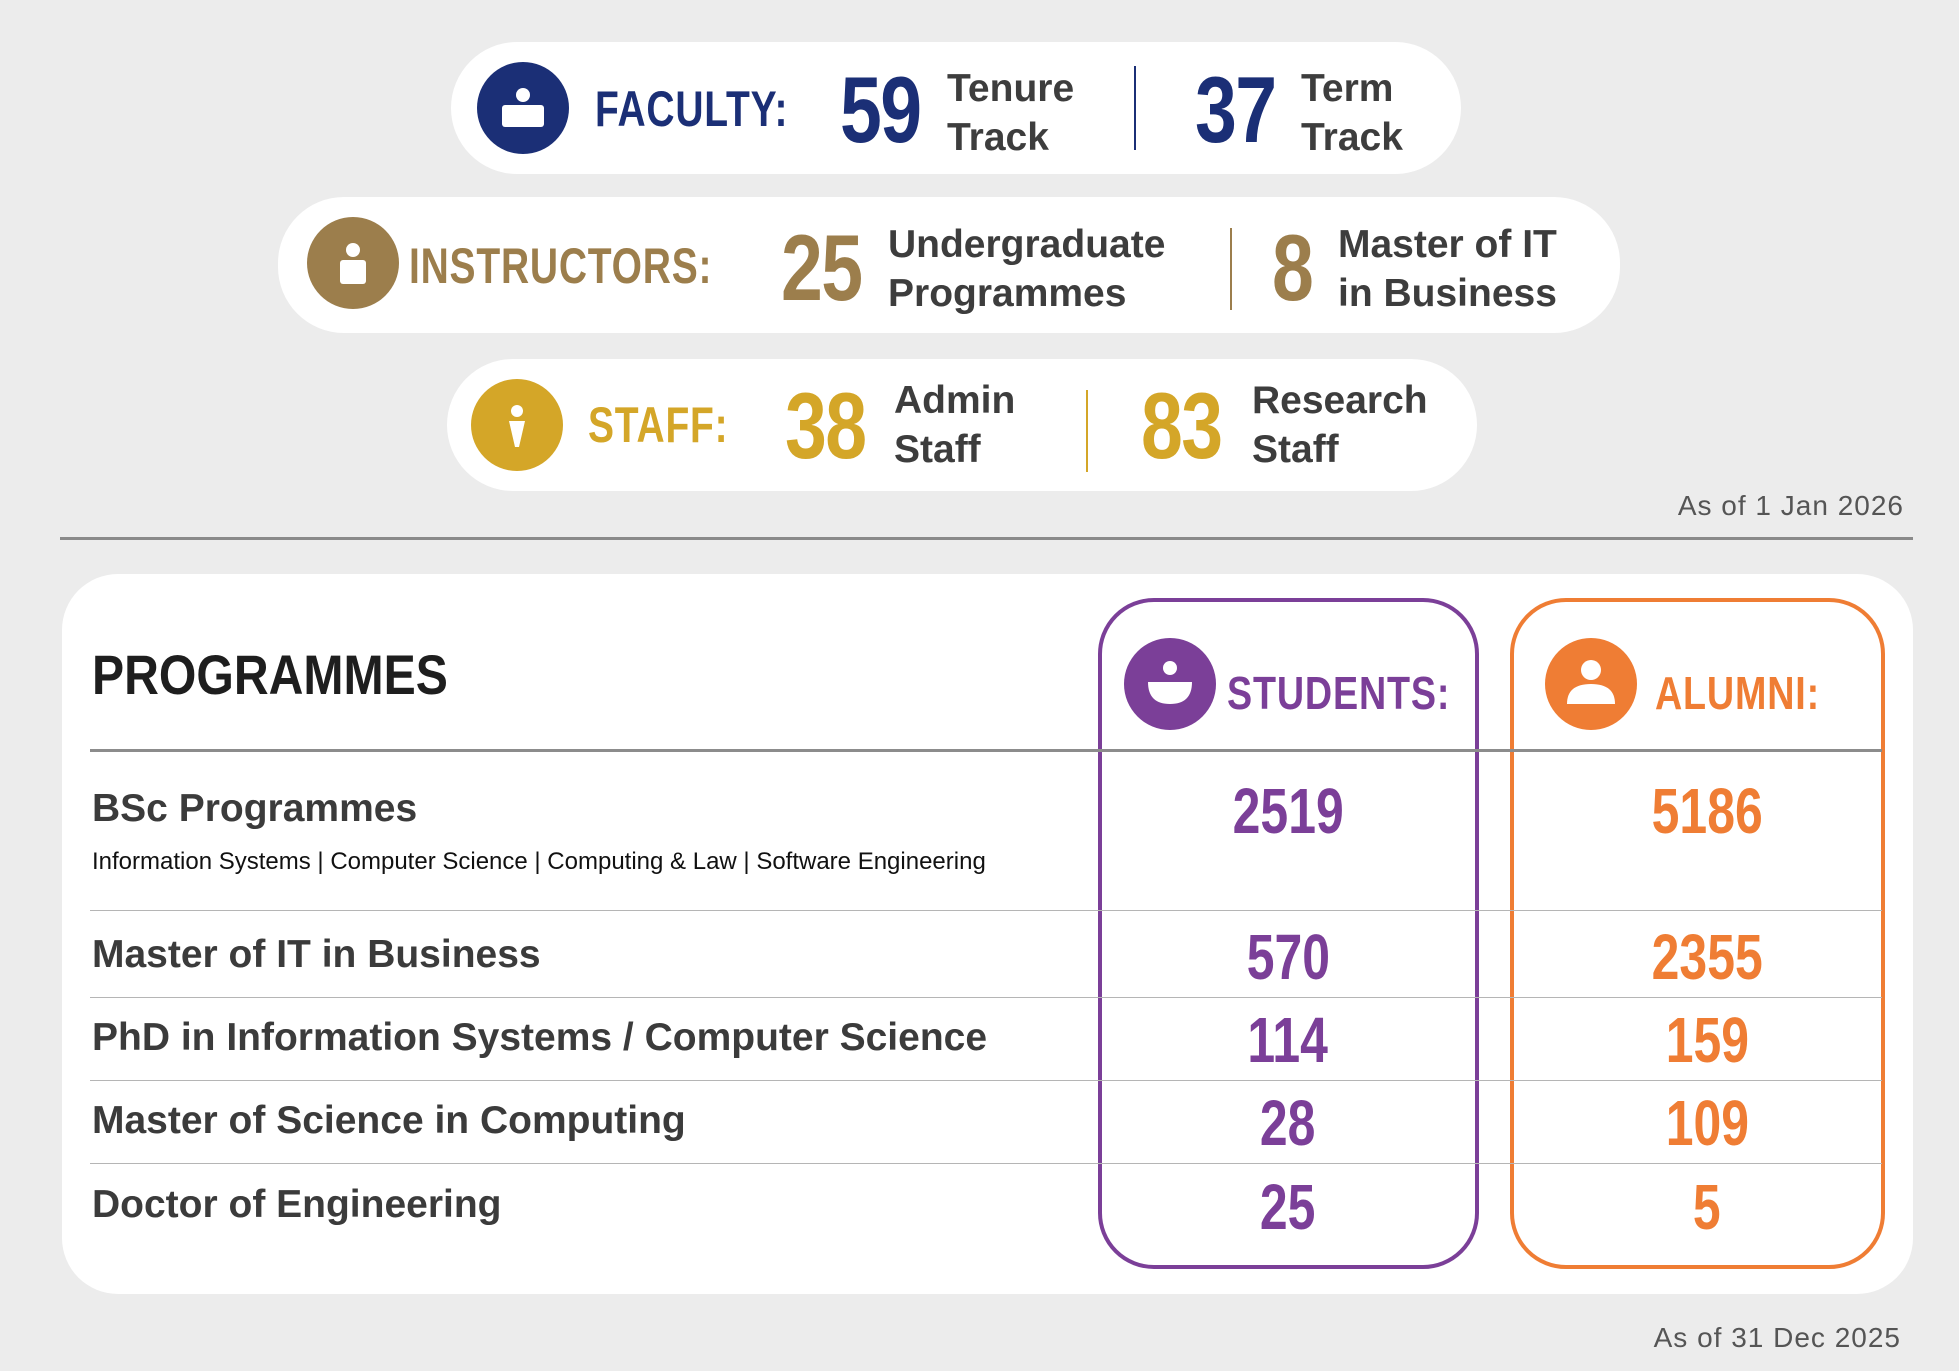 The height and width of the screenshot is (1371, 1959). I want to click on row-msc-students: 28, so click(1288, 1123).